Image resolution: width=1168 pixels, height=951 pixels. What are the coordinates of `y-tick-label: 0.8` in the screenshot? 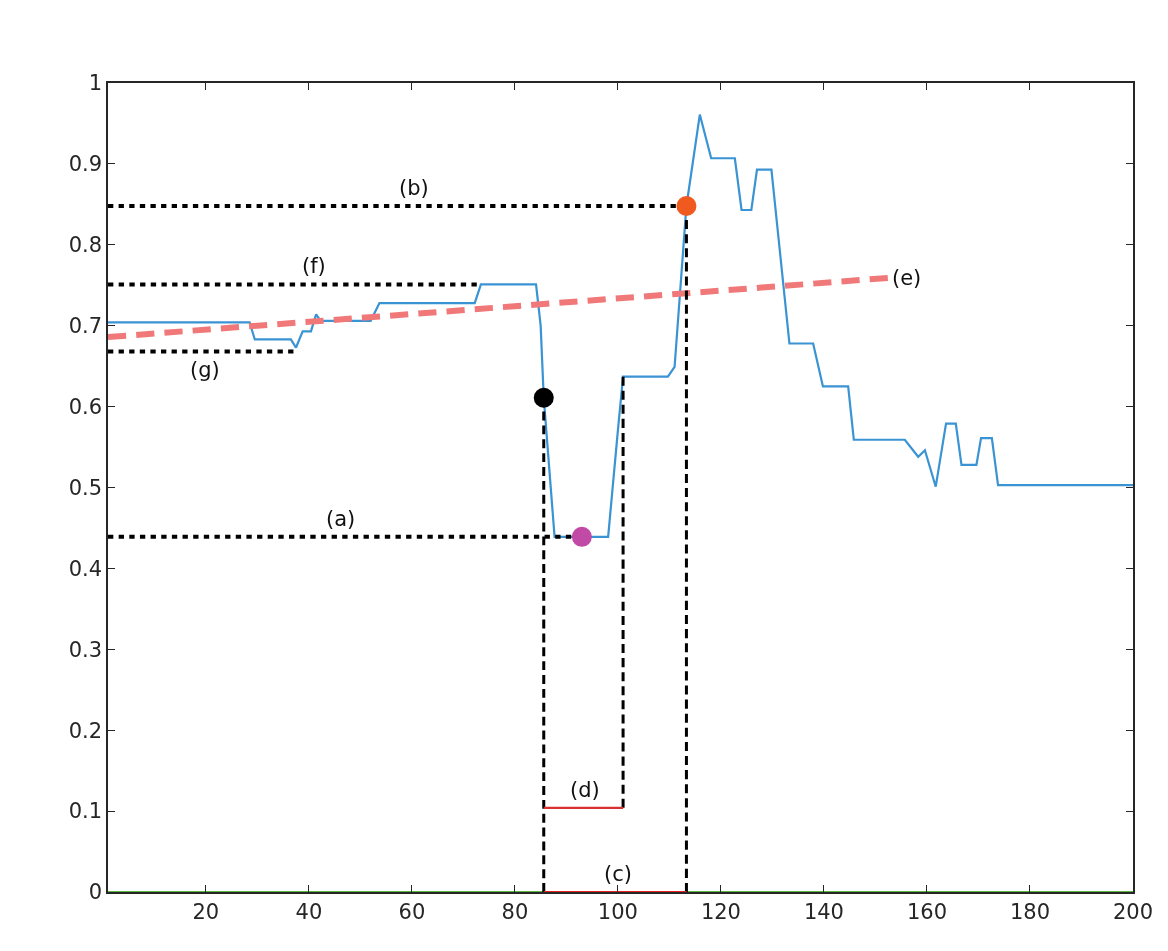 It's located at (85, 245).